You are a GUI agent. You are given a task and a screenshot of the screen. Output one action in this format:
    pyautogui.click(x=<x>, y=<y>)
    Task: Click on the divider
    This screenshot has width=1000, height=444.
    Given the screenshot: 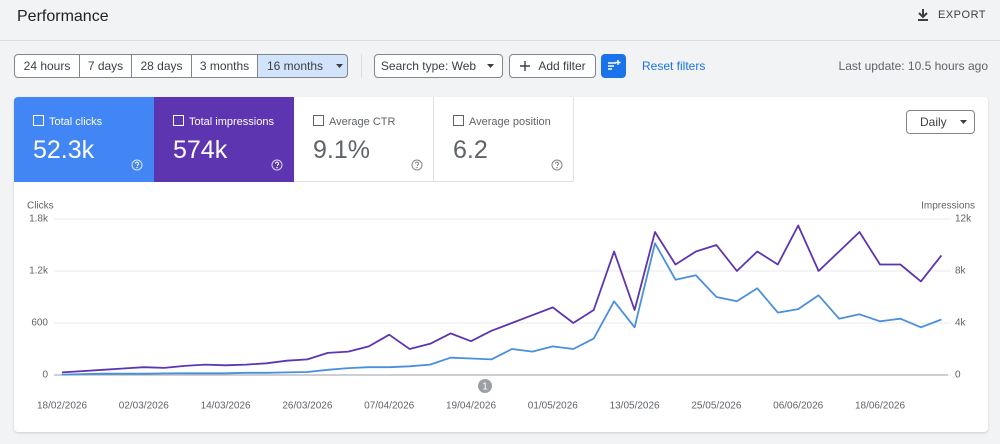 What is the action you would take?
    pyautogui.click(x=361, y=66)
    